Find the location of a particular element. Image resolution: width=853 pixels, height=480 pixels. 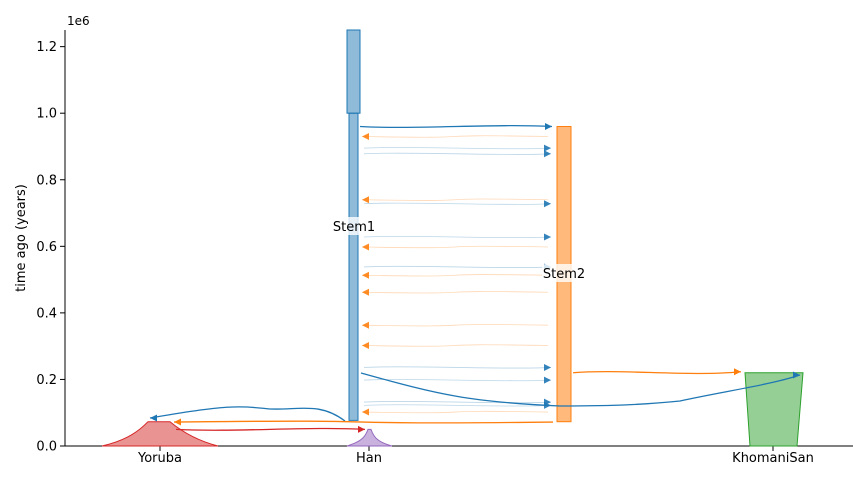

y-tick-label: 0.0 is located at coordinates (46, 447).